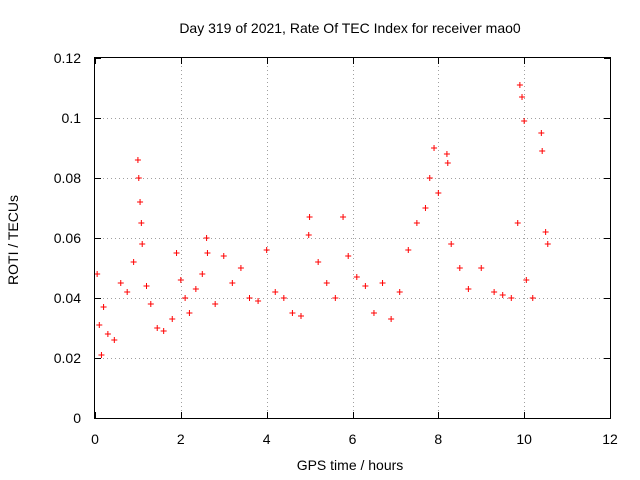 The height and width of the screenshot is (480, 640). What do you see at coordinates (67, 58) in the screenshot?
I see `y-tick-label: 0.12` at bounding box center [67, 58].